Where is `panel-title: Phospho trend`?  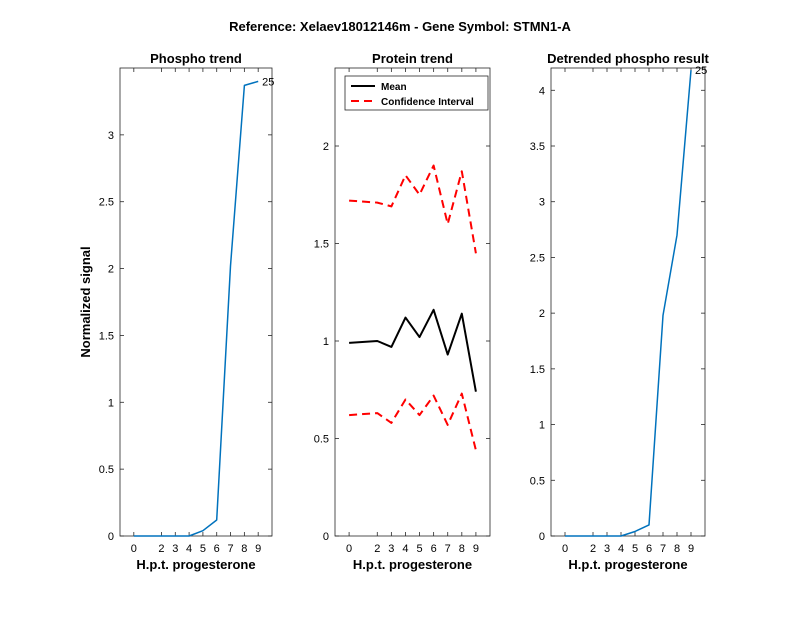 panel-title: Phospho trend is located at coordinates (196, 58).